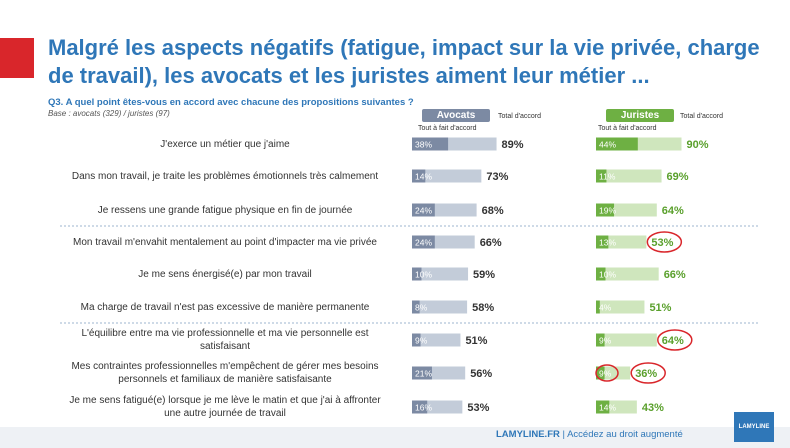 The image size is (790, 448). I want to click on juristes-tout-label: 19%, so click(607, 211).